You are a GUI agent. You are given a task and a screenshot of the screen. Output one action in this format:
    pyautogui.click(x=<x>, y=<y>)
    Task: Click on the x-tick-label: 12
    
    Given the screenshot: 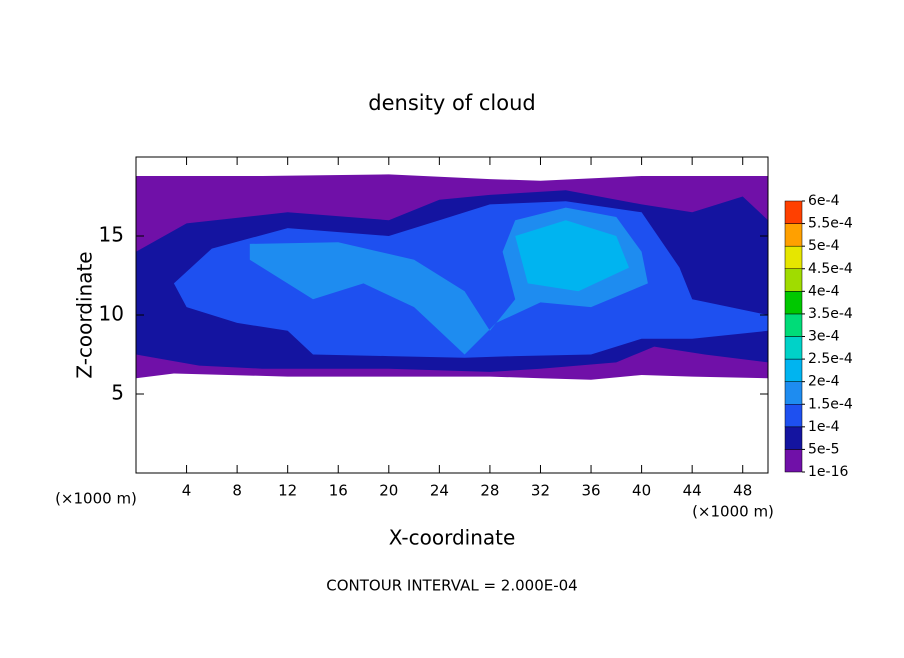 What is the action you would take?
    pyautogui.click(x=287, y=491)
    